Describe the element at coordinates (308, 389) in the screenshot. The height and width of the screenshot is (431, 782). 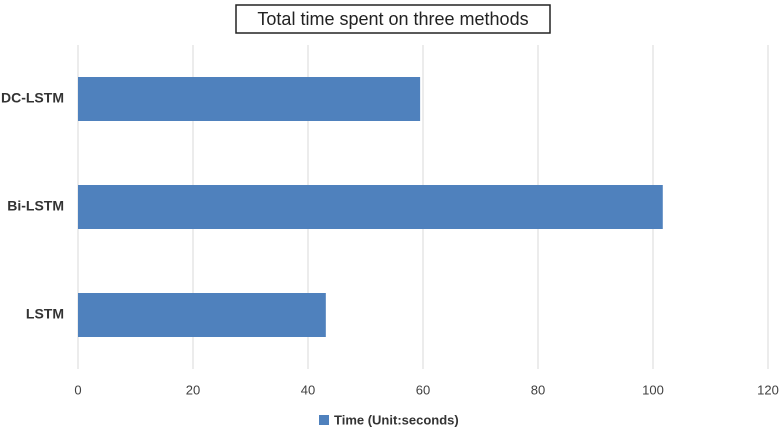
I see `x-tick-label: 40` at that location.